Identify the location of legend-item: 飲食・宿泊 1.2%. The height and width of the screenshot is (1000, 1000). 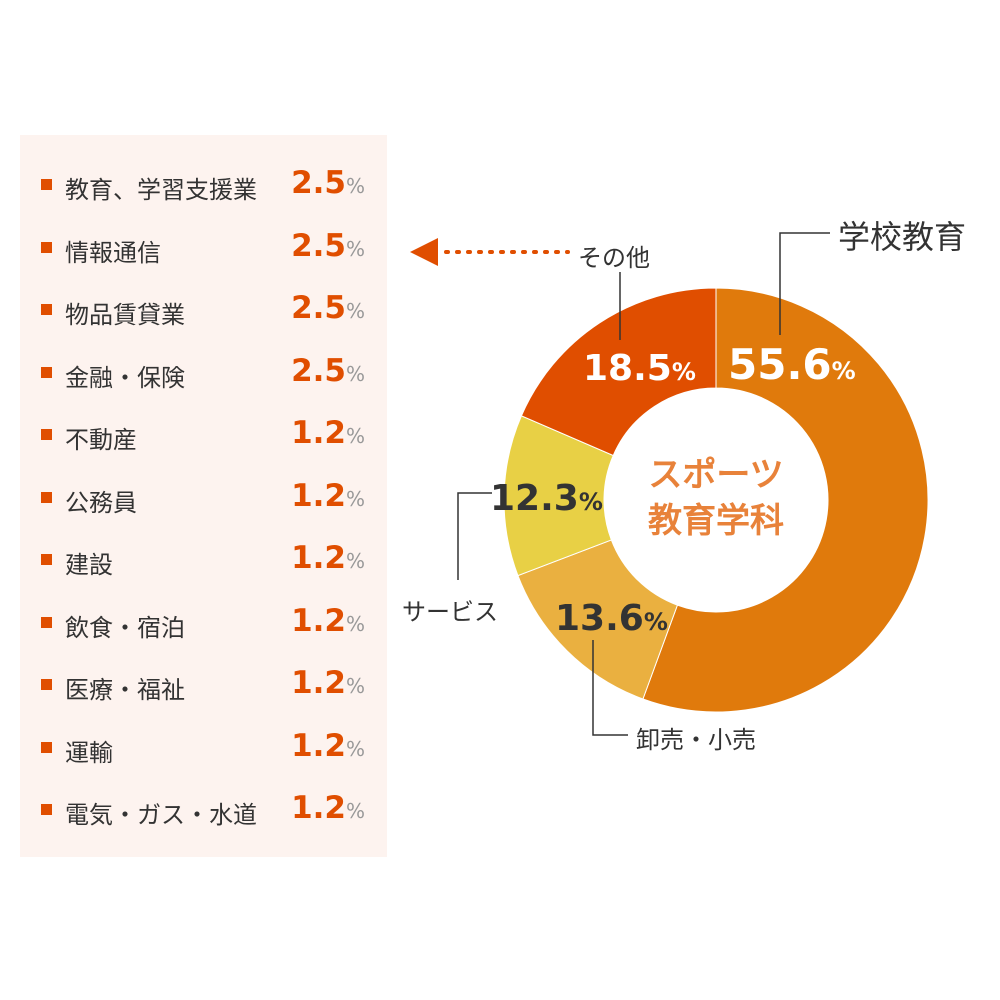
(203, 623).